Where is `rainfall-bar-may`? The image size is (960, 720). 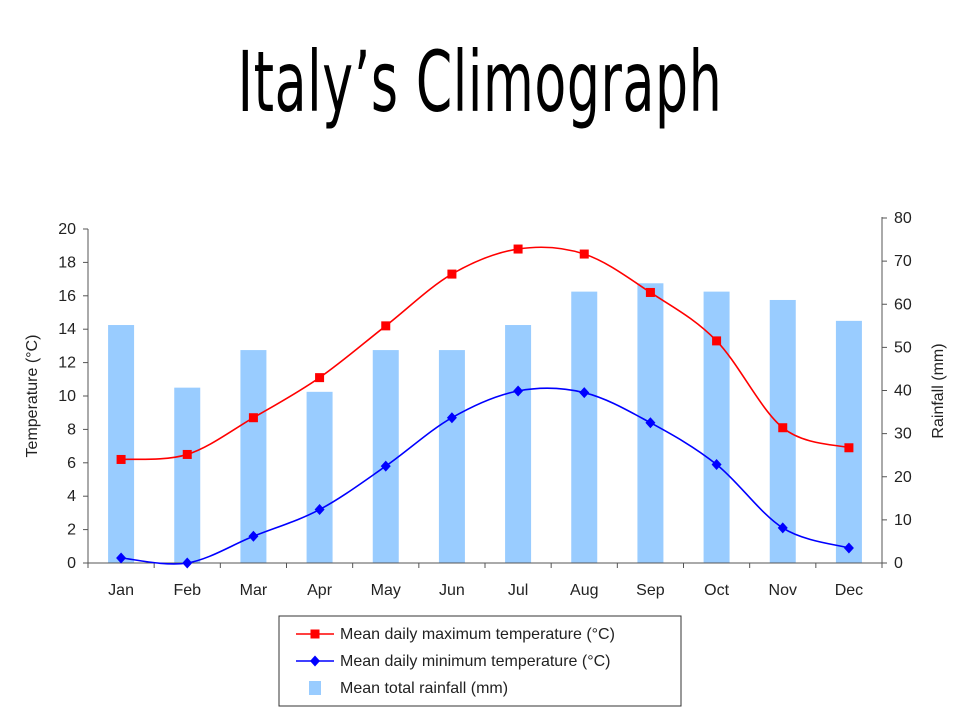 rainfall-bar-may is located at coordinates (385, 456).